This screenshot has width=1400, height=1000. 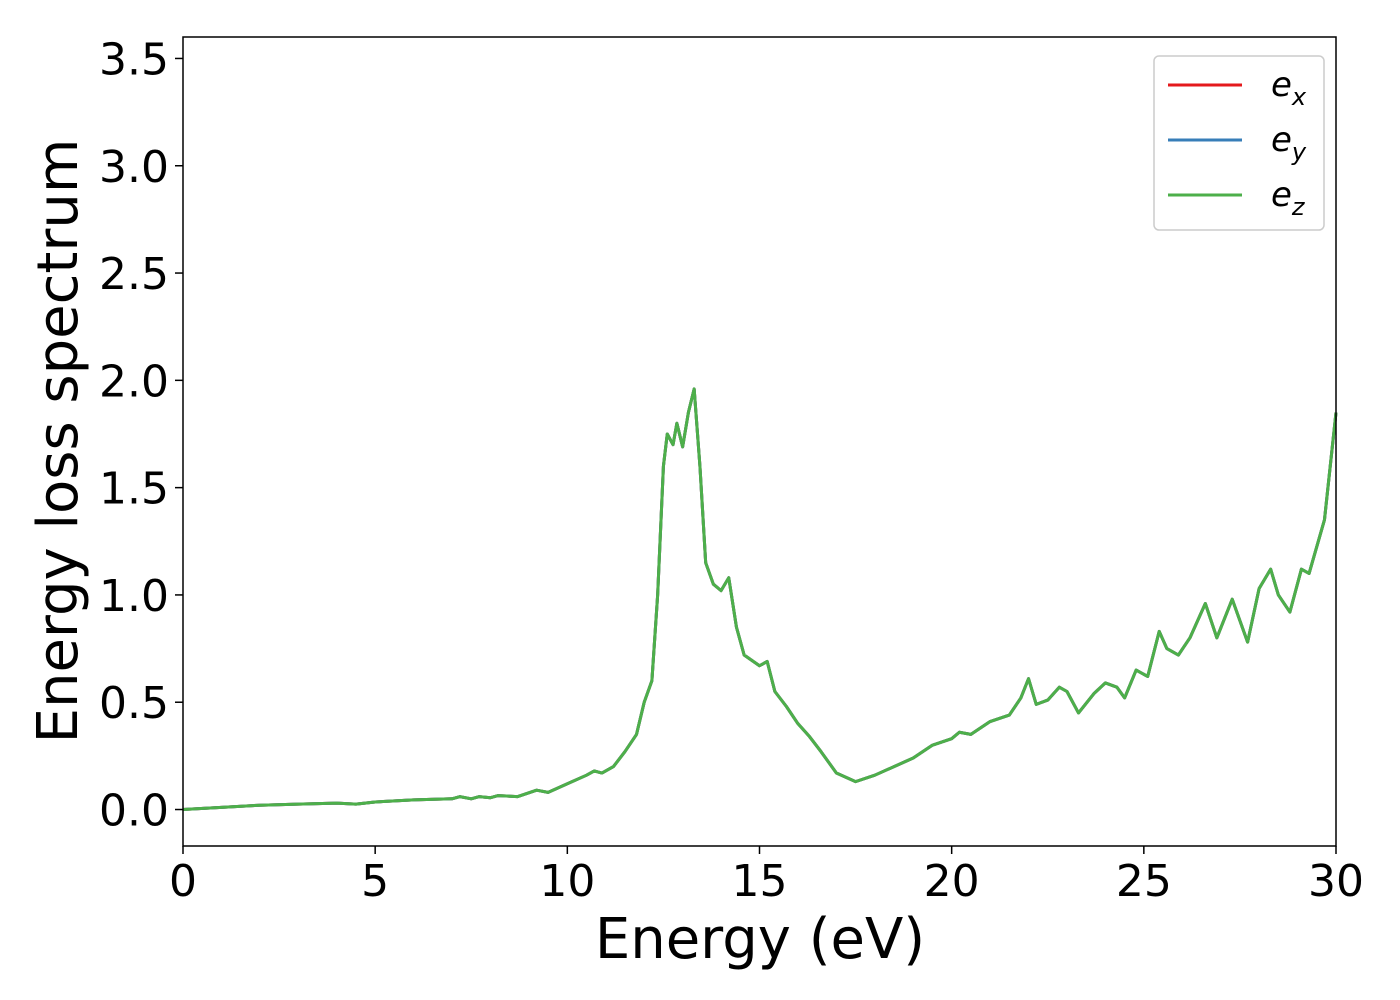 I want to click on x-tick-label: 0, so click(x=183, y=881).